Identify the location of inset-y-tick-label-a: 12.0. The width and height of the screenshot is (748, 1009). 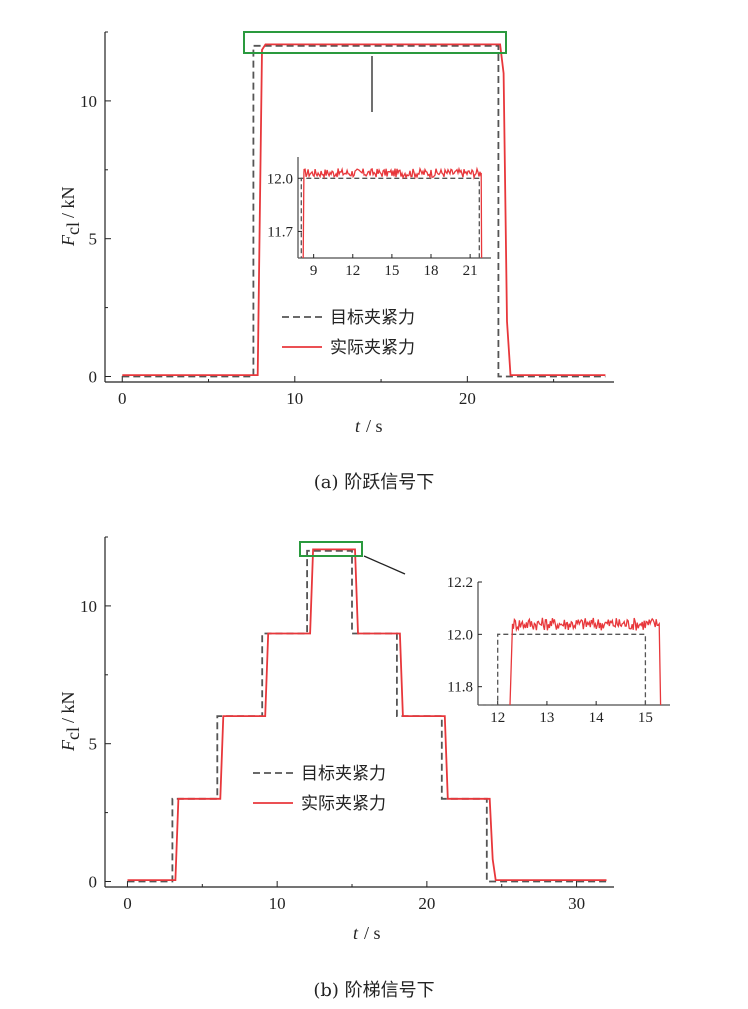
(280, 179).